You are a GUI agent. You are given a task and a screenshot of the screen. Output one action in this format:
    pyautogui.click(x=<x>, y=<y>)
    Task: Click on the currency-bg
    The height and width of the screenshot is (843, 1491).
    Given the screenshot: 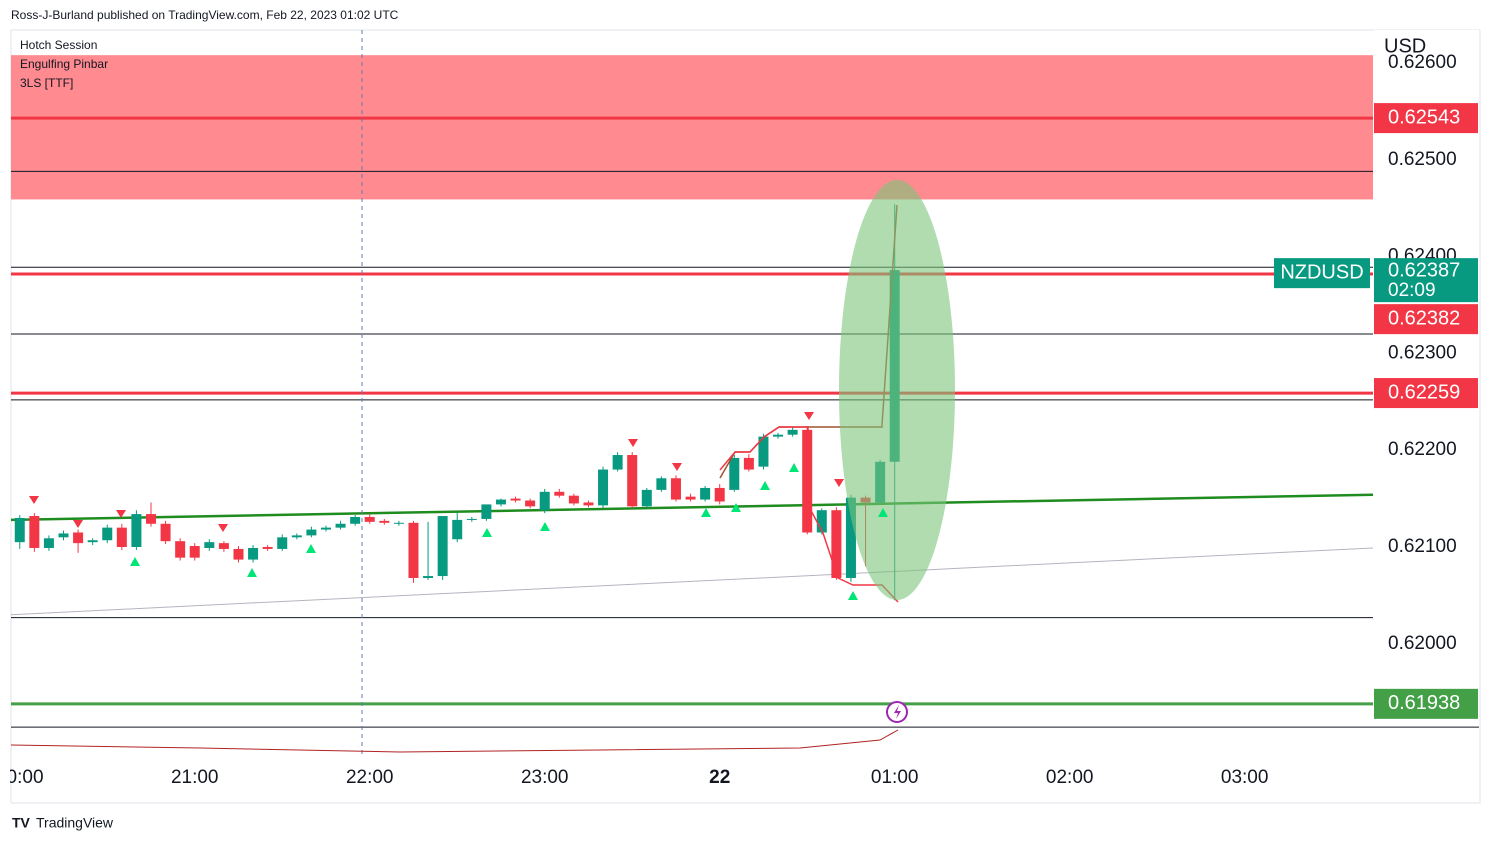 What is the action you would take?
    pyautogui.click(x=1426, y=44)
    